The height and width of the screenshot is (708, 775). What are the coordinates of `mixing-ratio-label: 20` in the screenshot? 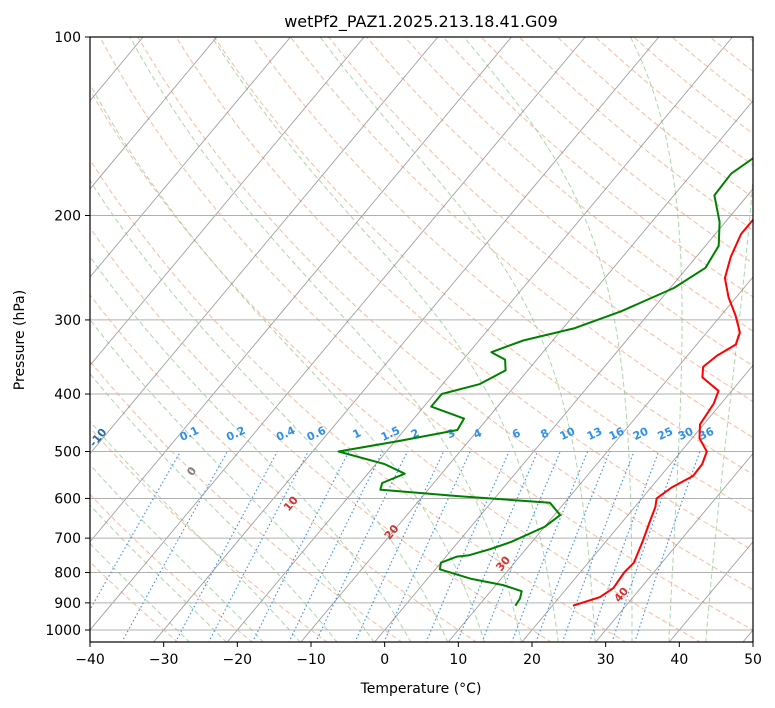 It's located at (641, 434).